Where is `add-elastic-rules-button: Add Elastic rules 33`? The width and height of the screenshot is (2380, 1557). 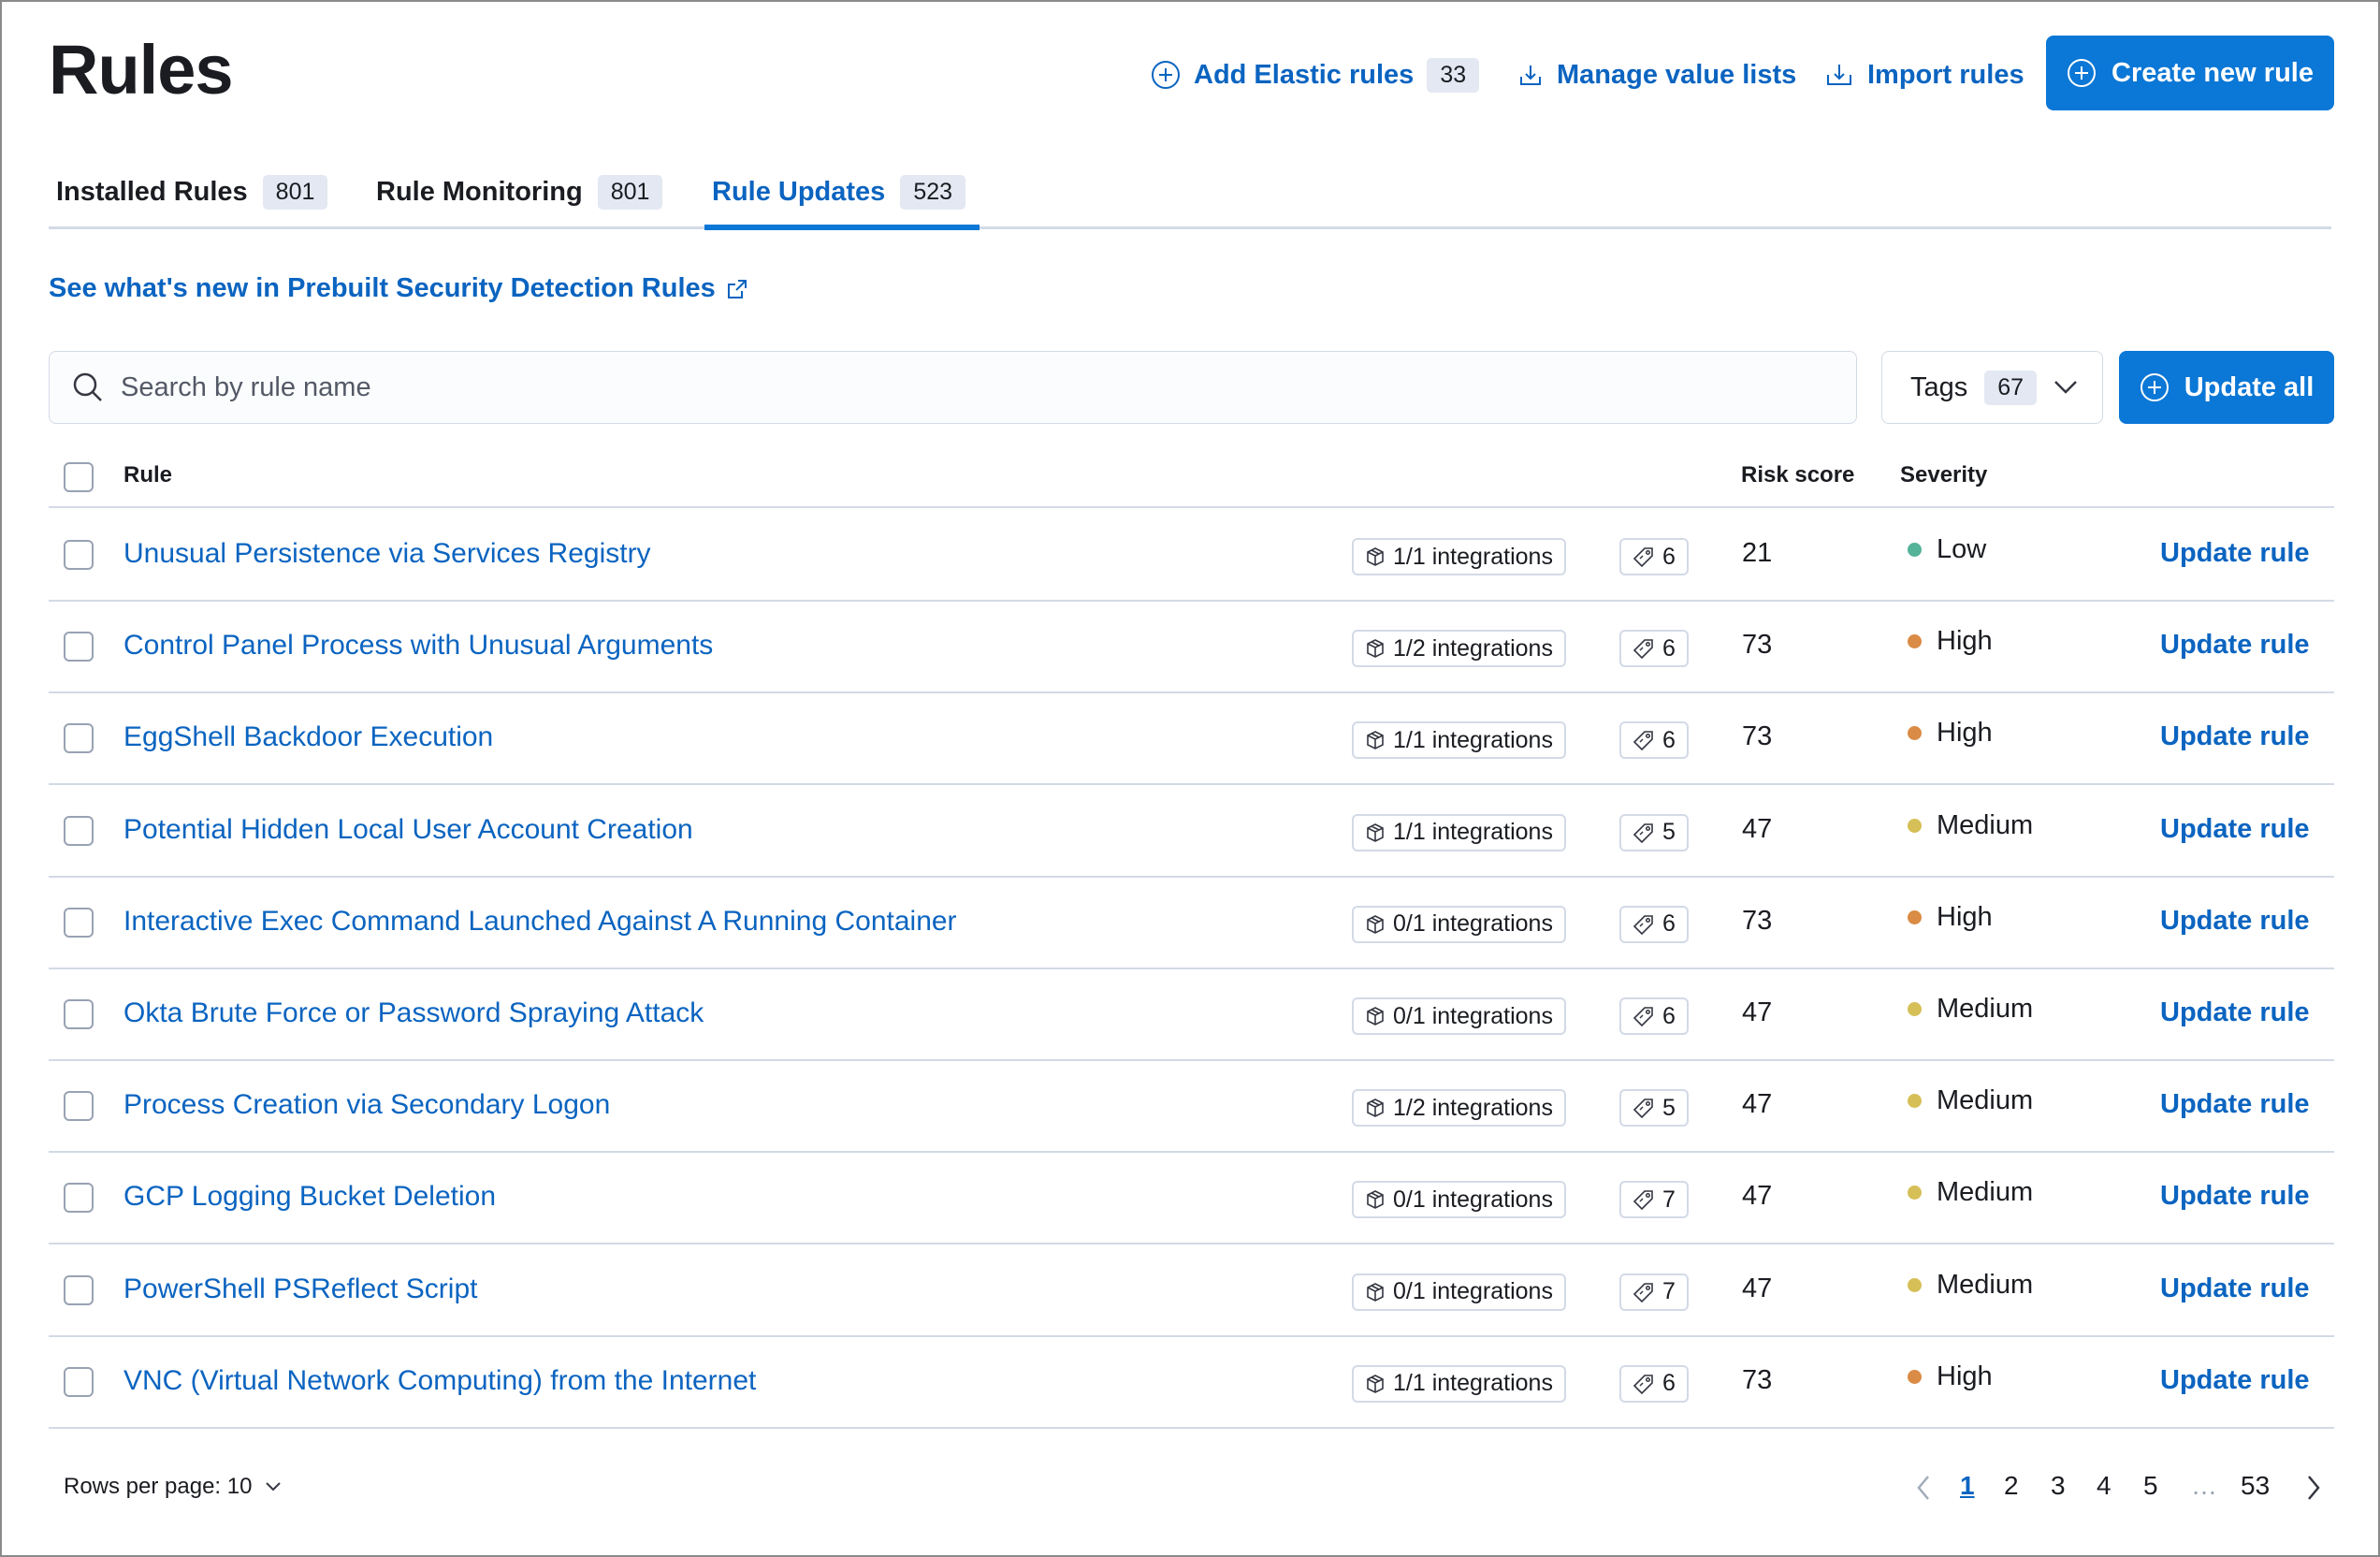
add-elastic-rules-button: Add Elastic rules 33 is located at coordinates (1315, 75).